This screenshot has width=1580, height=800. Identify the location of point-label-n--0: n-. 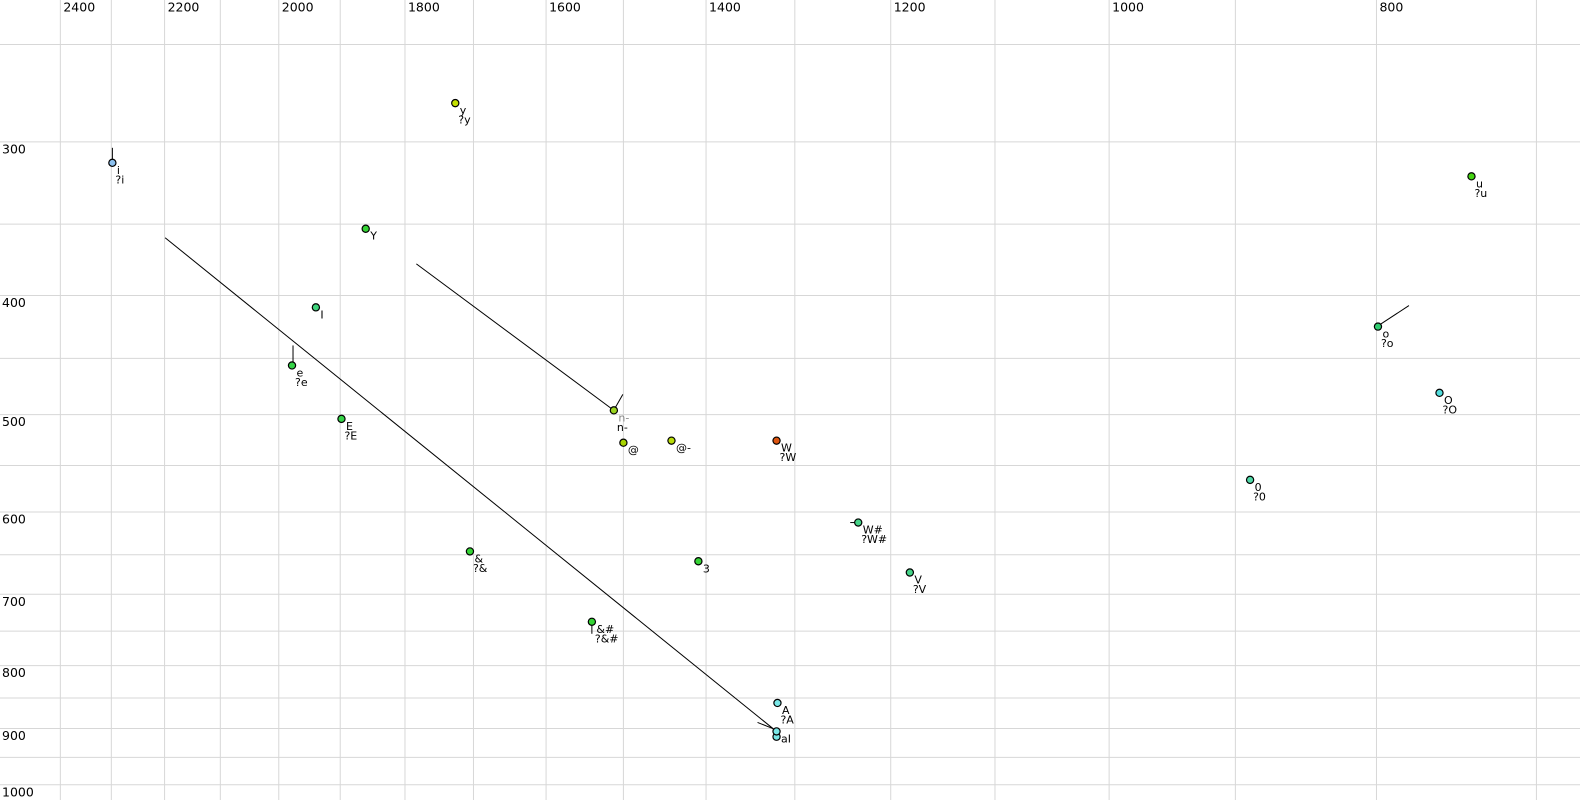
(623, 417).